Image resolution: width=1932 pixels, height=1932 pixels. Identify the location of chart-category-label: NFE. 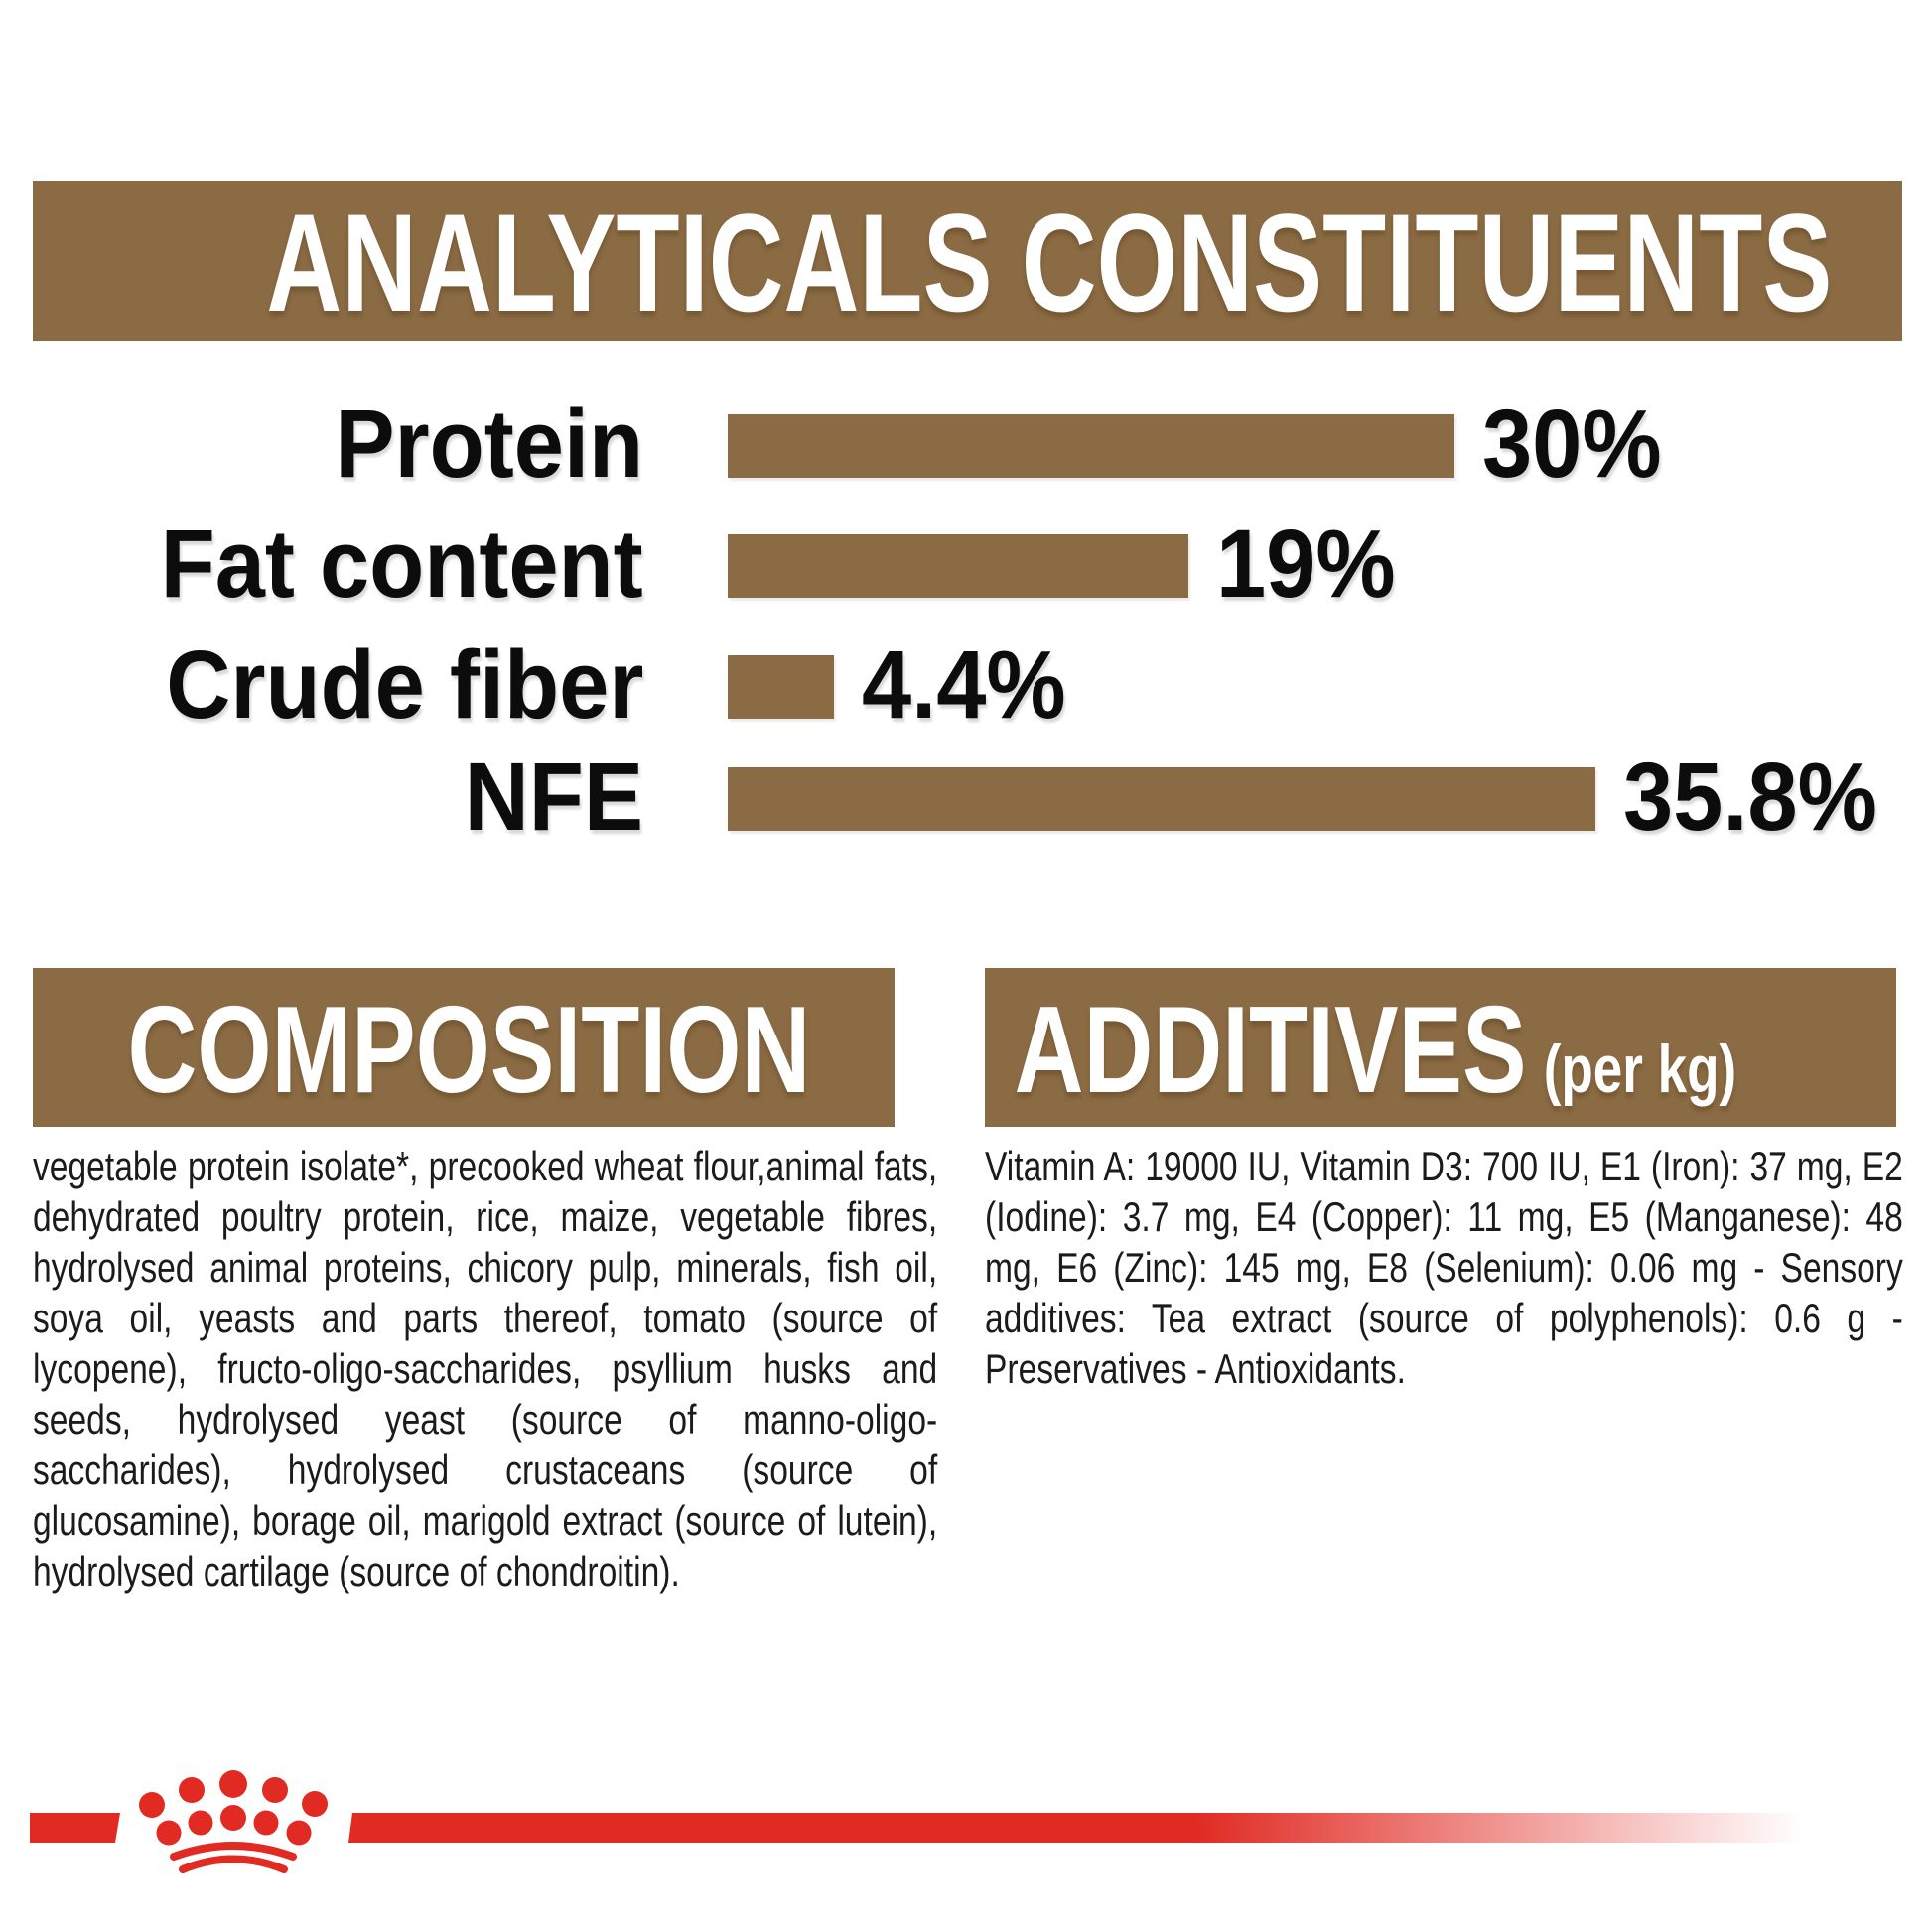
(553, 797).